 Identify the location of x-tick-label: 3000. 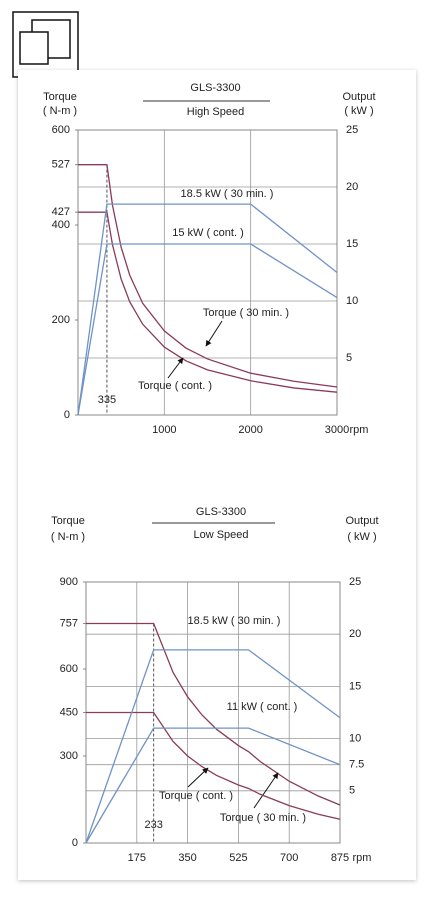
(337, 430).